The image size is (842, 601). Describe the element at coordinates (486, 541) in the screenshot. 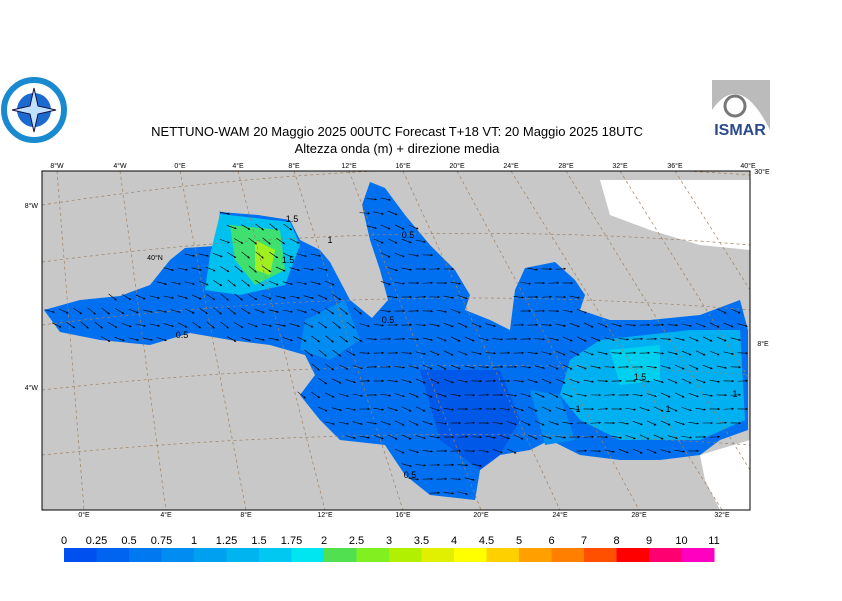

I see `legend-label: 4.5` at that location.